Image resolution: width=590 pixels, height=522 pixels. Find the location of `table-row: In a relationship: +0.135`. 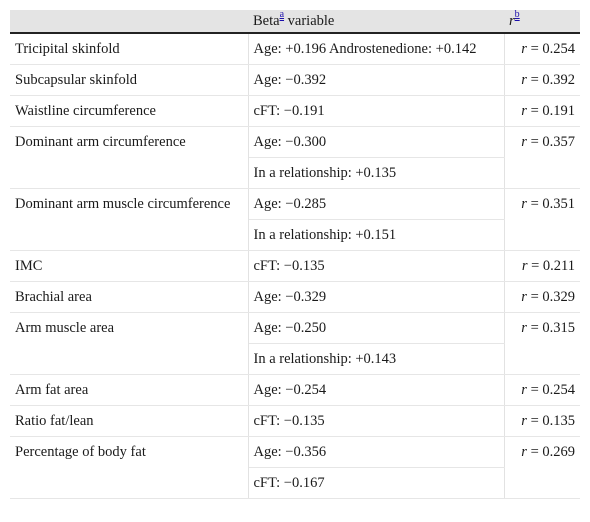

table-row: In a relationship: +0.135 is located at coordinates (295, 173).